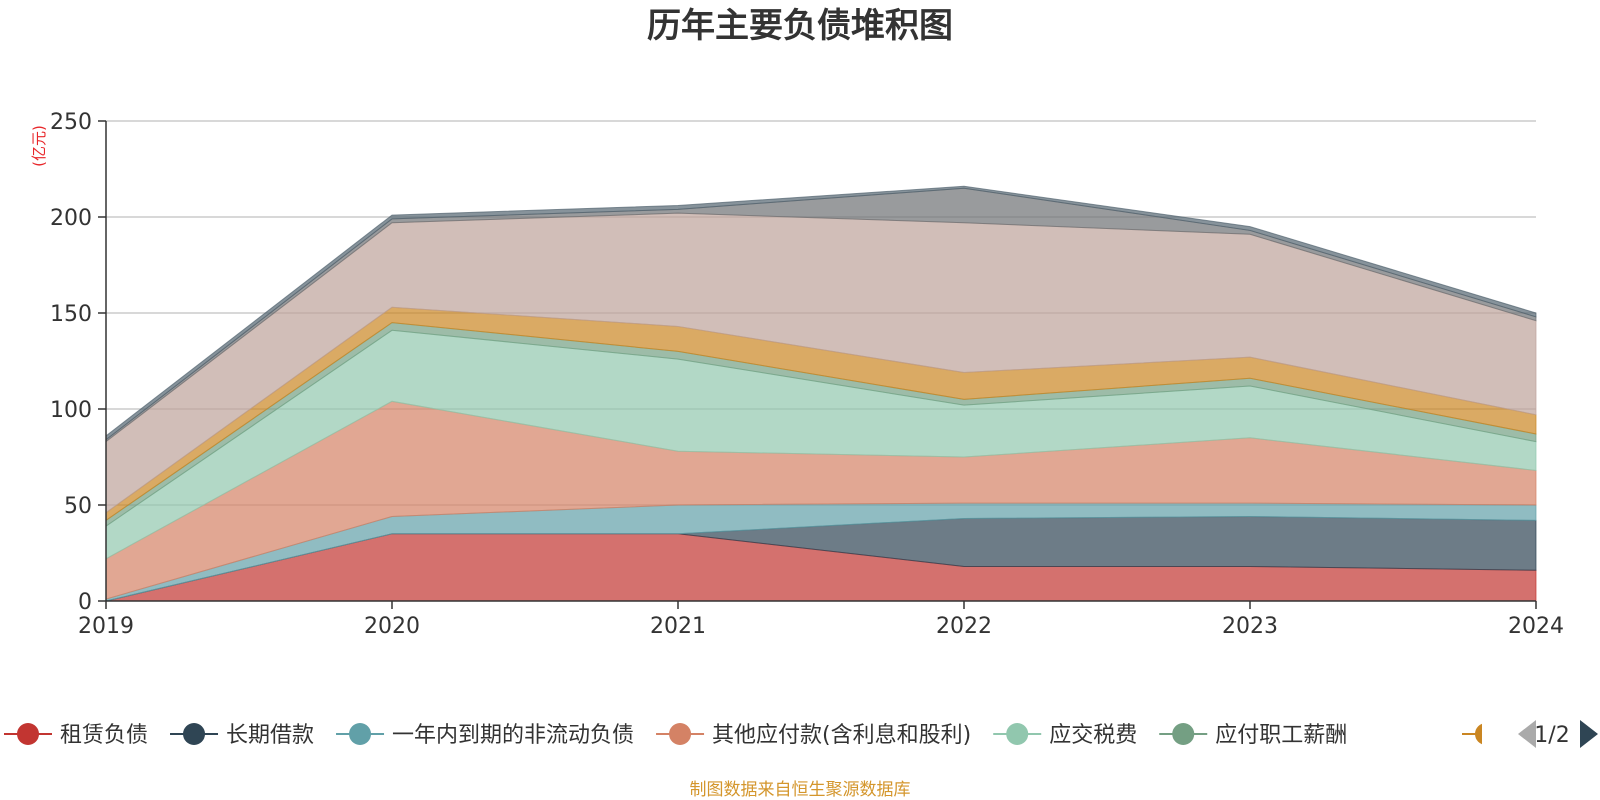  Describe the element at coordinates (392, 626) in the screenshot. I see `x-tick-label-1: 2020` at that location.